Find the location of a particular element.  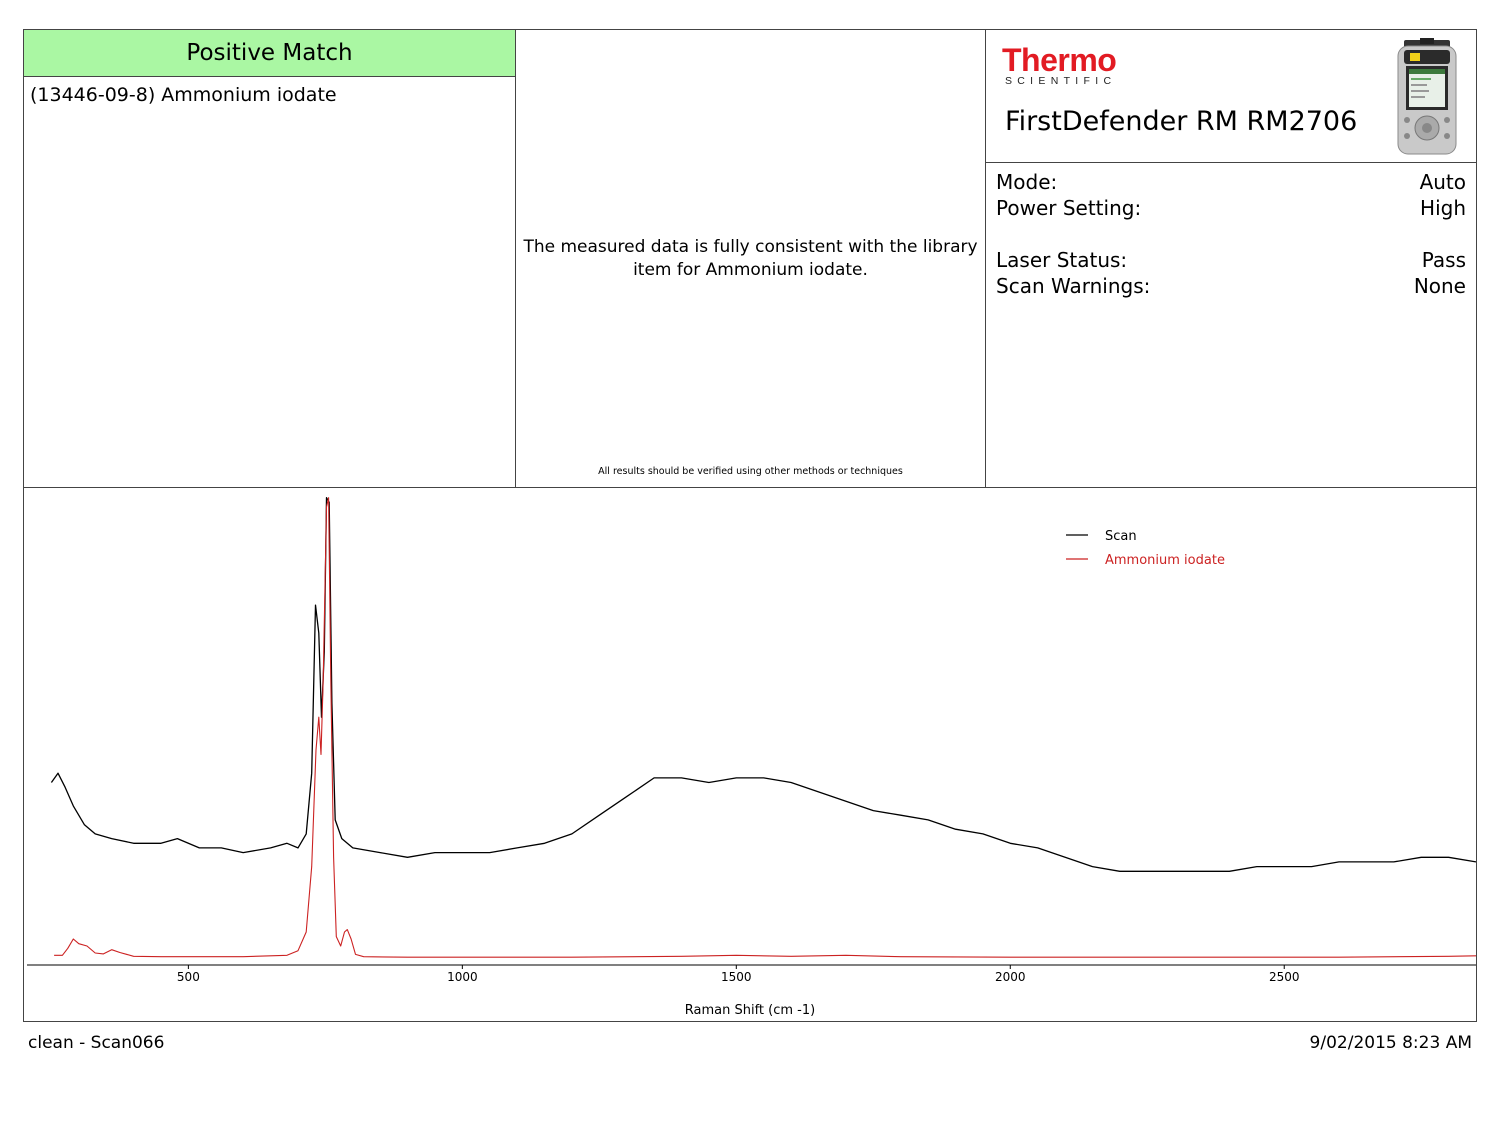

info-row-mode: Mode: Auto is located at coordinates (1231, 182).